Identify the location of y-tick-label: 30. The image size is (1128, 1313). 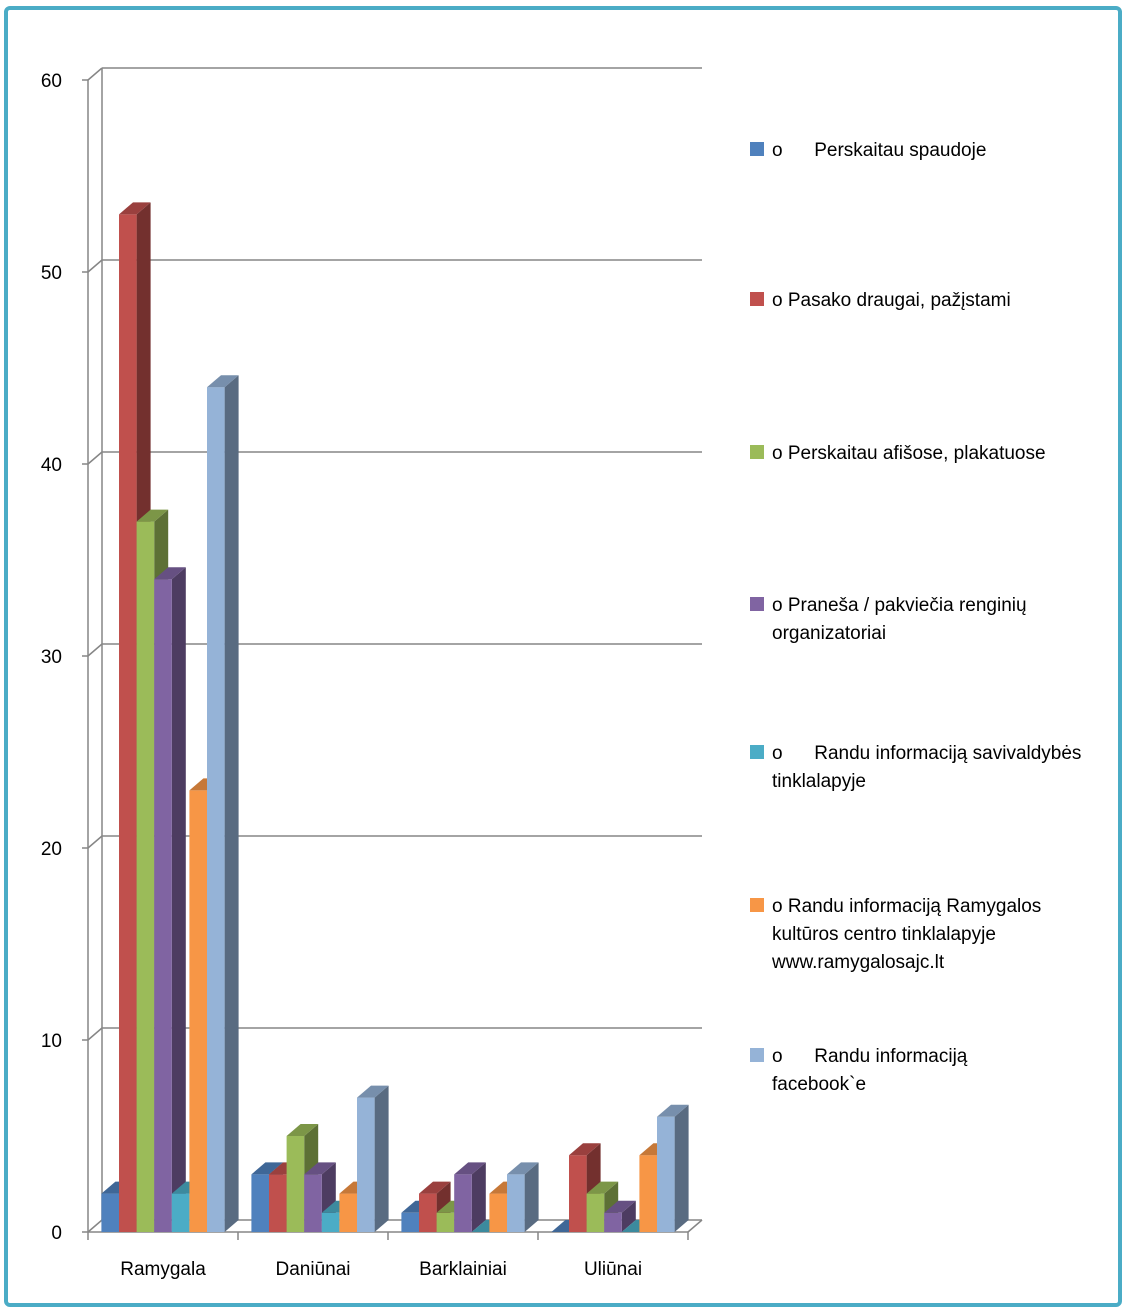
(51, 657).